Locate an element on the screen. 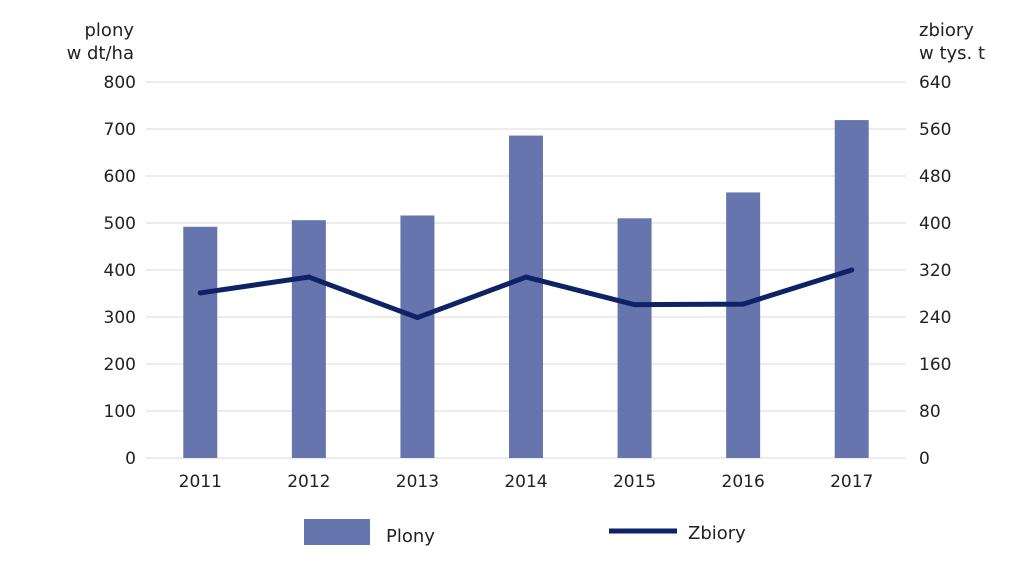 The image size is (1024, 568). right-axis-tick-label: 80 is located at coordinates (930, 412).